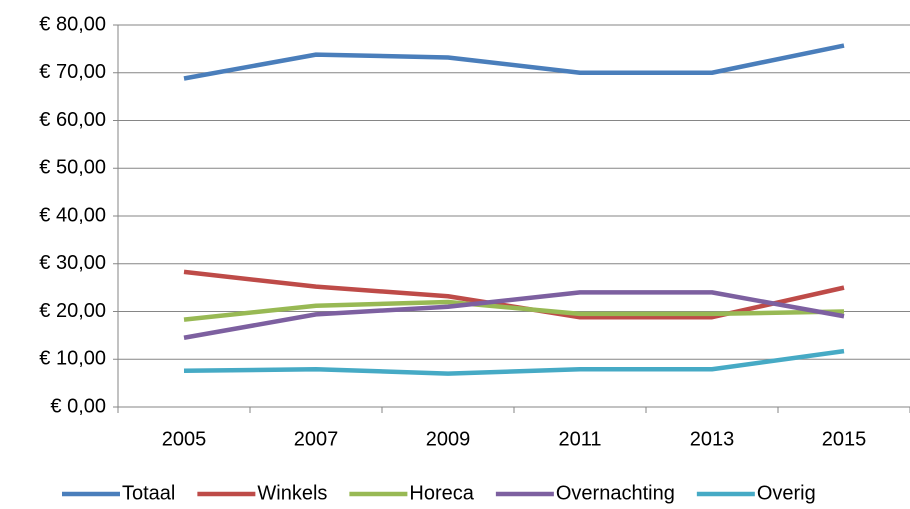 The width and height of the screenshot is (910, 509). Describe the element at coordinates (72, 359) in the screenshot. I see `y-tick-label: € 10,00` at that location.